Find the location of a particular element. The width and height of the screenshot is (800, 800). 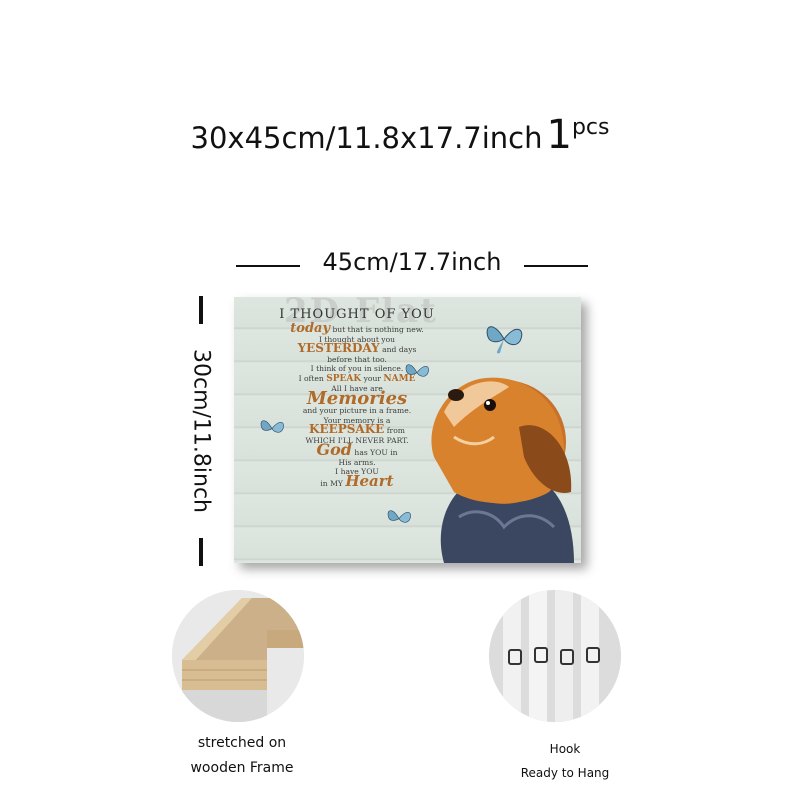

hook-image is located at coordinates (555, 656).